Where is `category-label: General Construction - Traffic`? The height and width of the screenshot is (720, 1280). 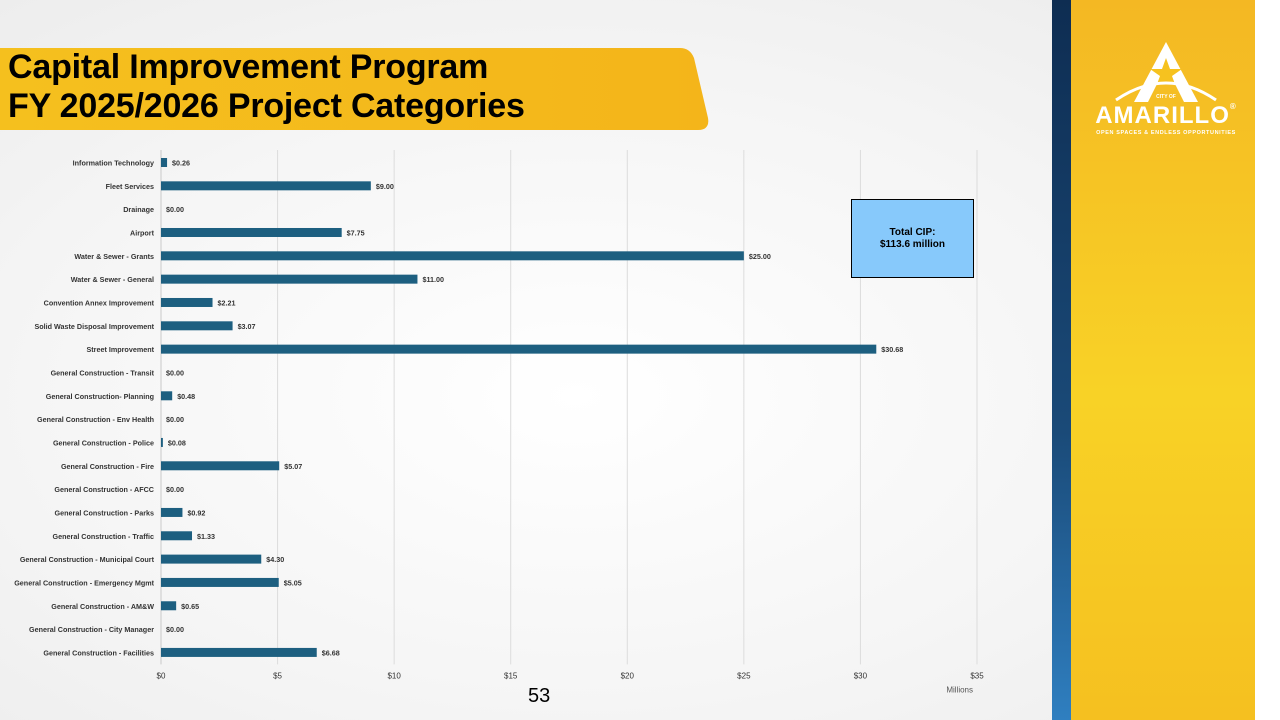 category-label: General Construction - Traffic is located at coordinates (103, 536).